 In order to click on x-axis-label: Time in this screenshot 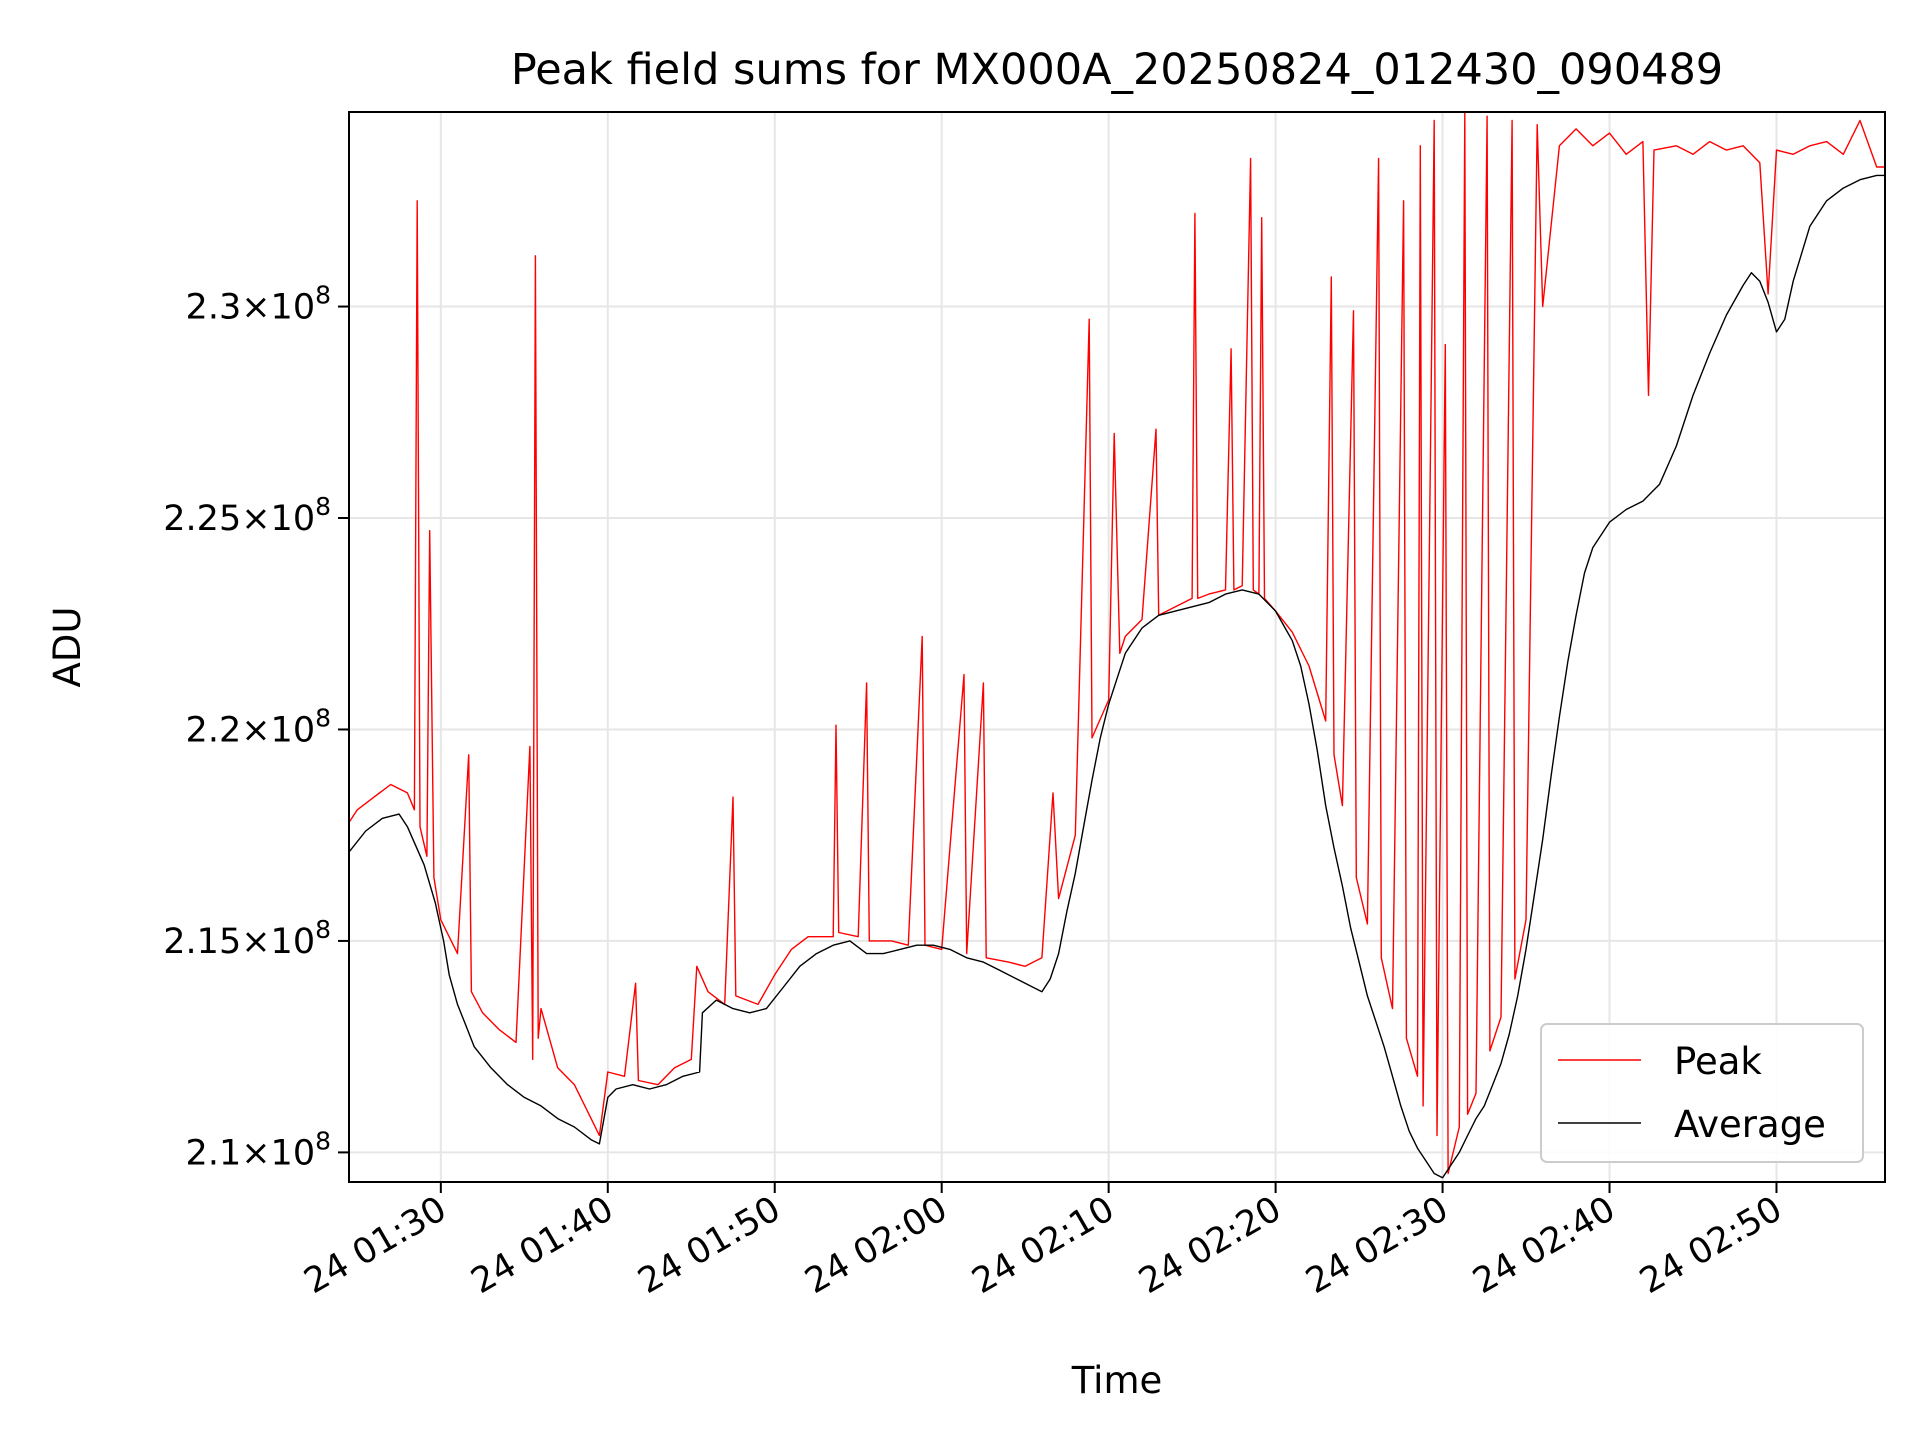, I will do `click(1117, 1380)`.